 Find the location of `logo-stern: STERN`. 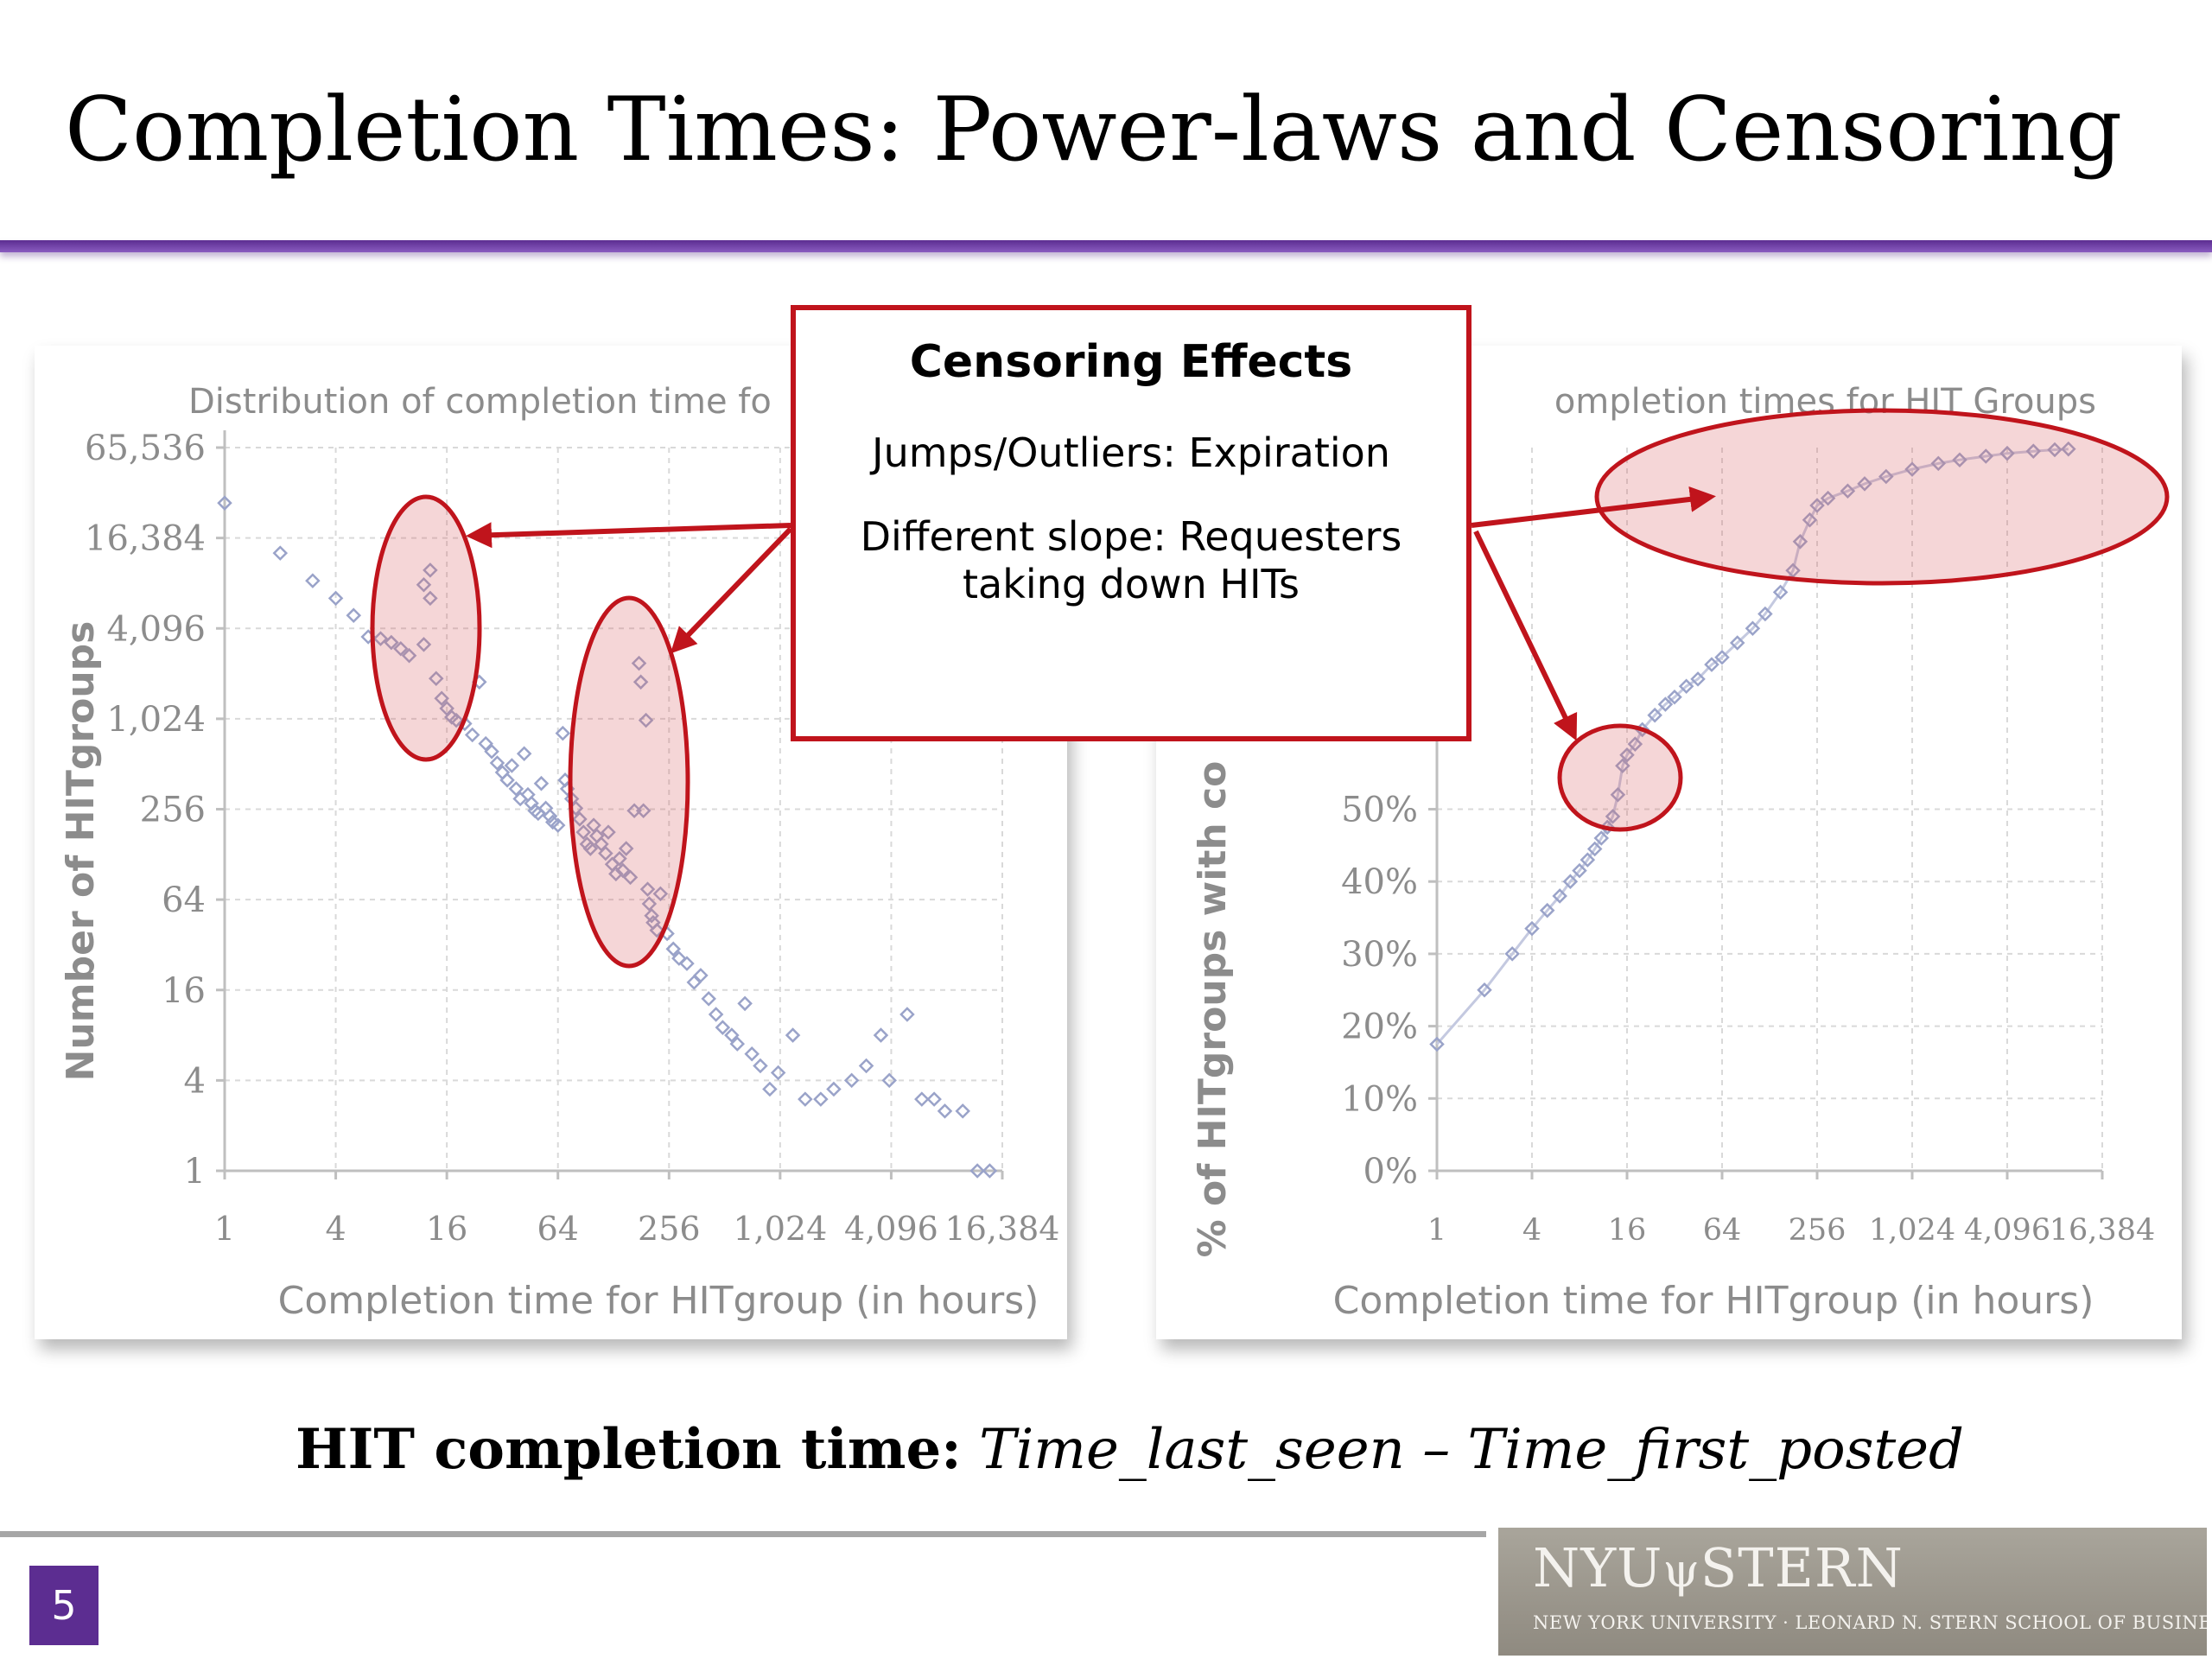

logo-stern: STERN is located at coordinates (1802, 1567).